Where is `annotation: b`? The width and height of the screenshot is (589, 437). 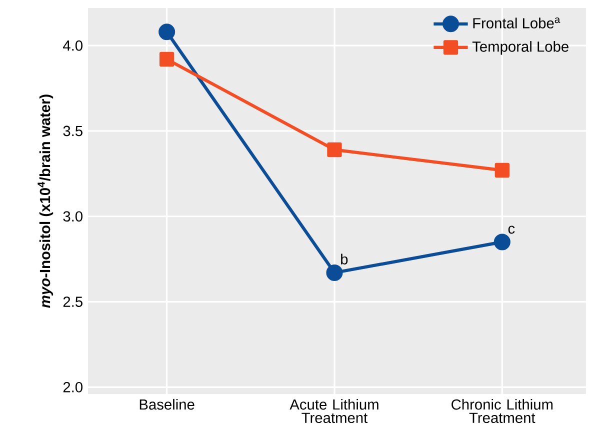
annotation: b is located at coordinates (344, 259).